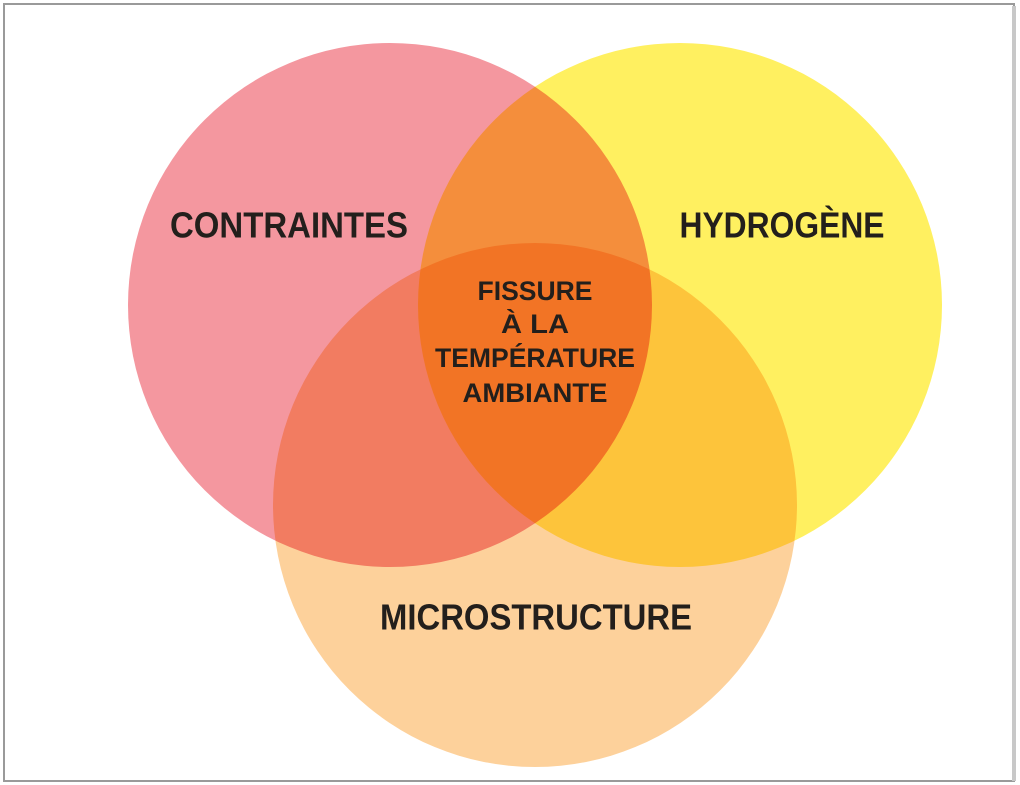 The image size is (1020, 785). I want to click on intersection-label: AMBIANTE, so click(535, 393).